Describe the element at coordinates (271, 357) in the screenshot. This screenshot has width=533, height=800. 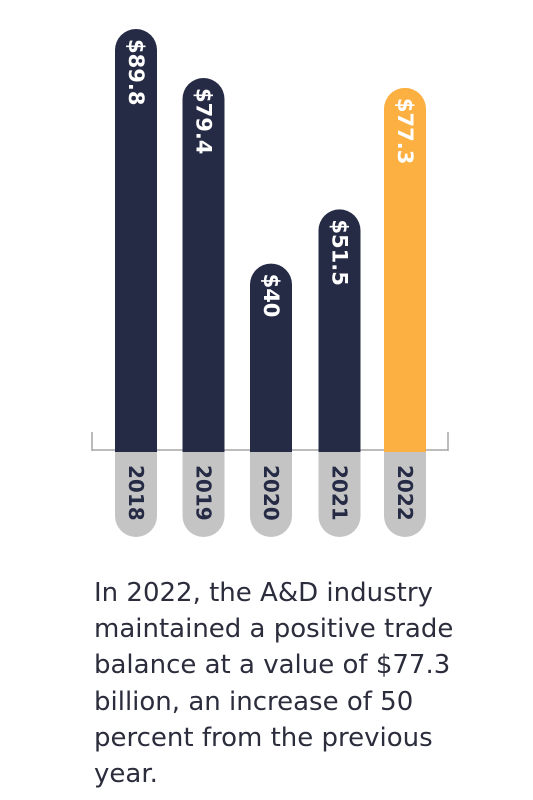
I see `bar-2020` at that location.